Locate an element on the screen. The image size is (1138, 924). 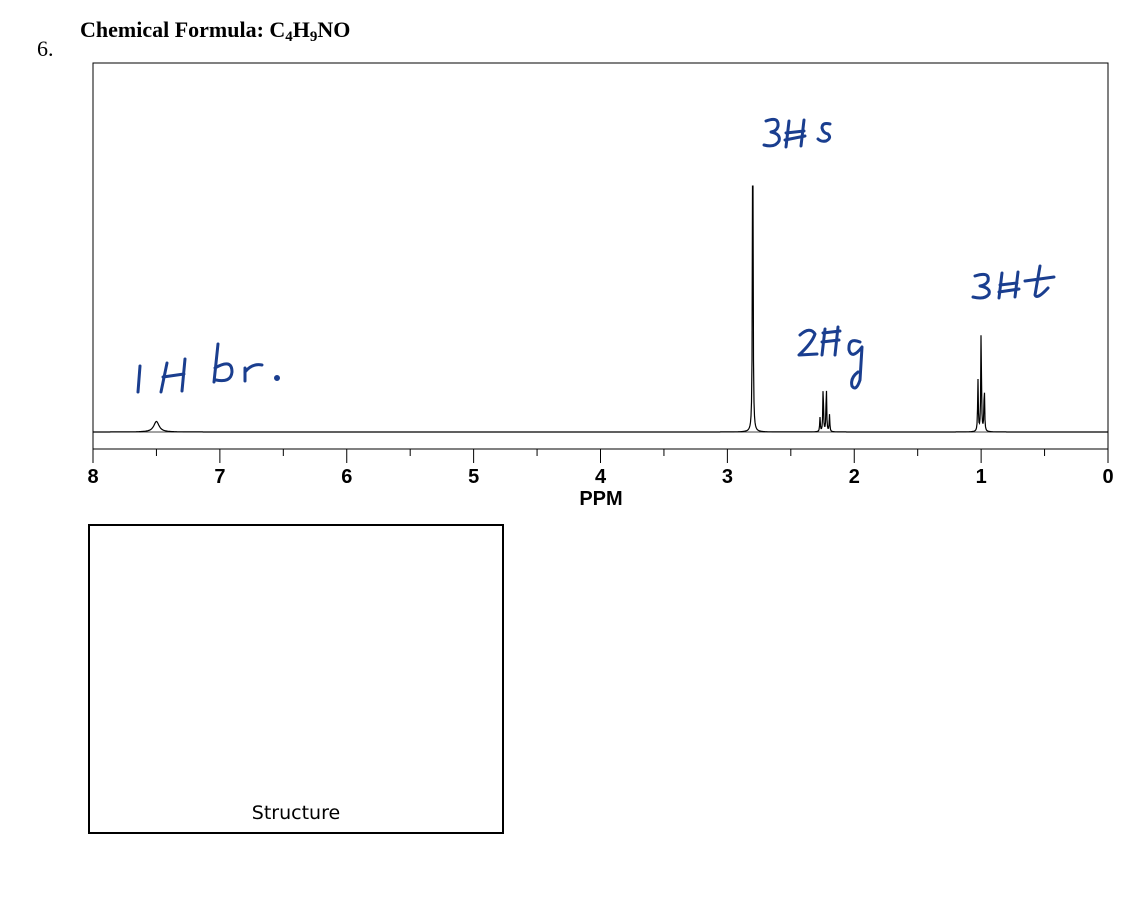
structure-answer-box: Structure is located at coordinates (296, 679).